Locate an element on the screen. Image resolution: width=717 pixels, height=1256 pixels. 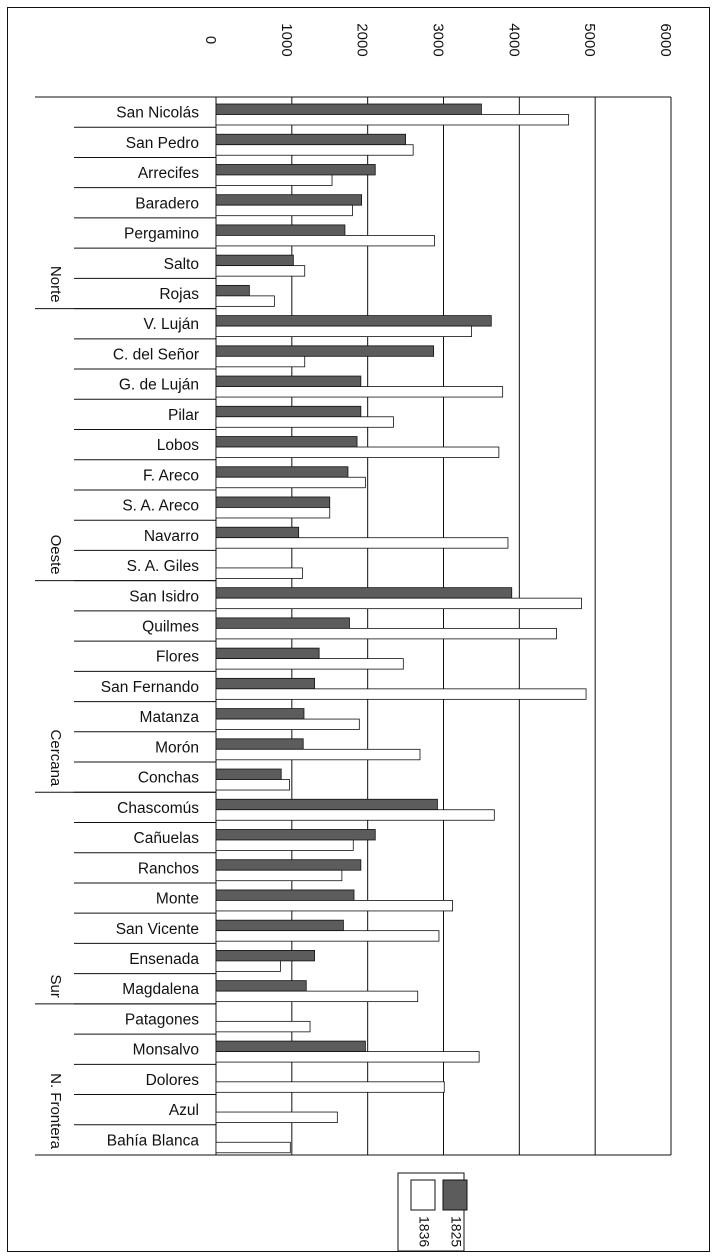
bar-1836-magdalena is located at coordinates (317, 996).